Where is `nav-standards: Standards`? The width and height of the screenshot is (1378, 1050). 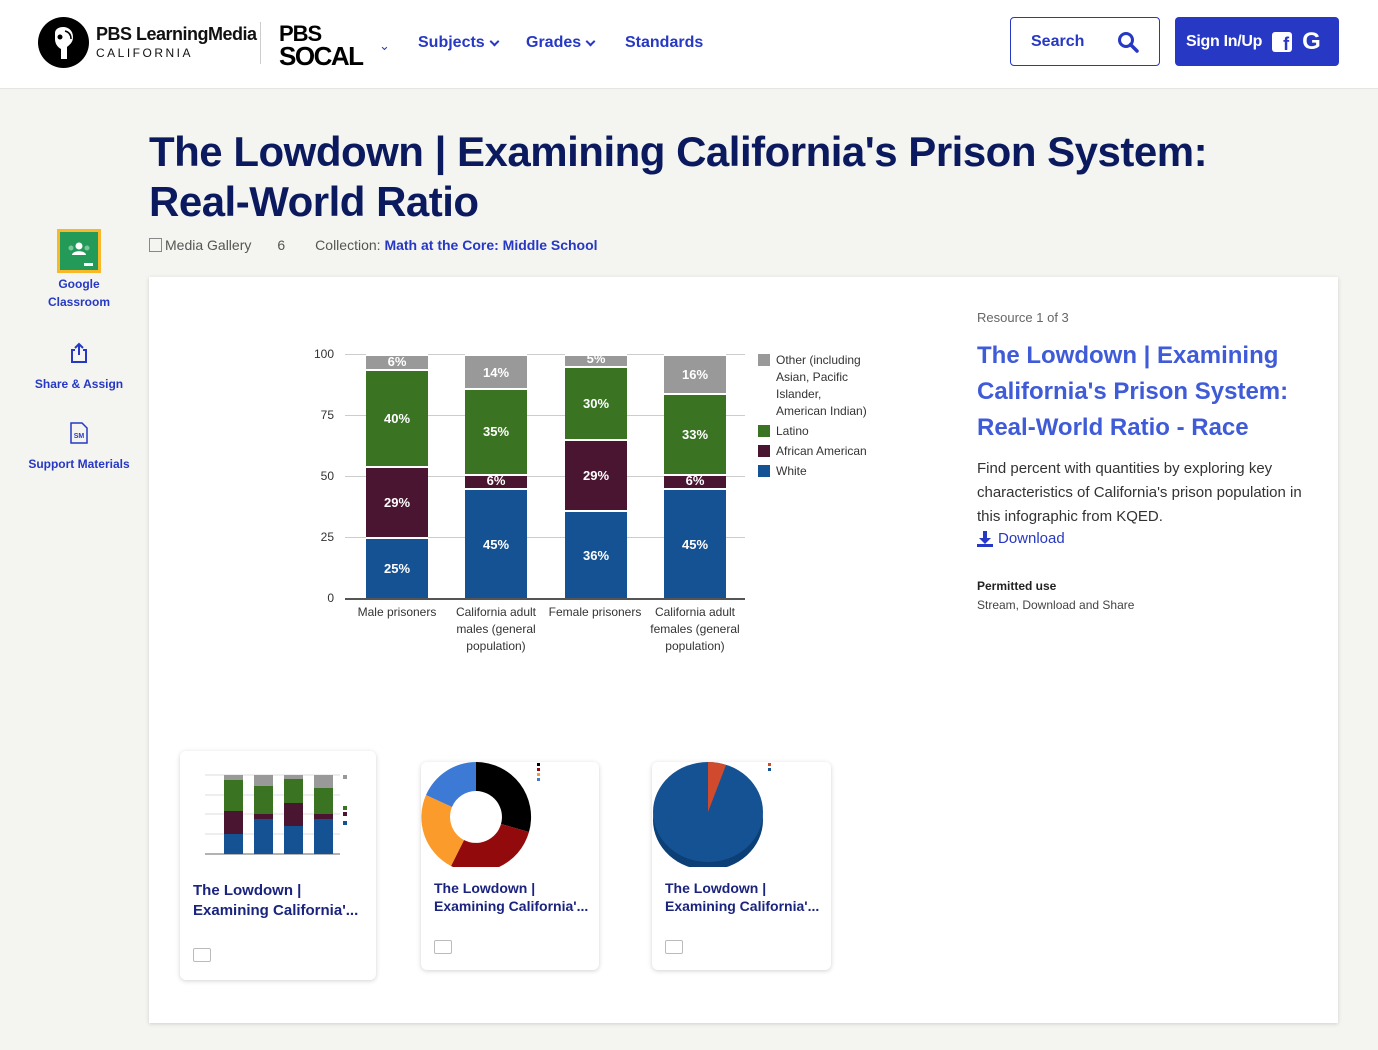 nav-standards: Standards is located at coordinates (664, 43).